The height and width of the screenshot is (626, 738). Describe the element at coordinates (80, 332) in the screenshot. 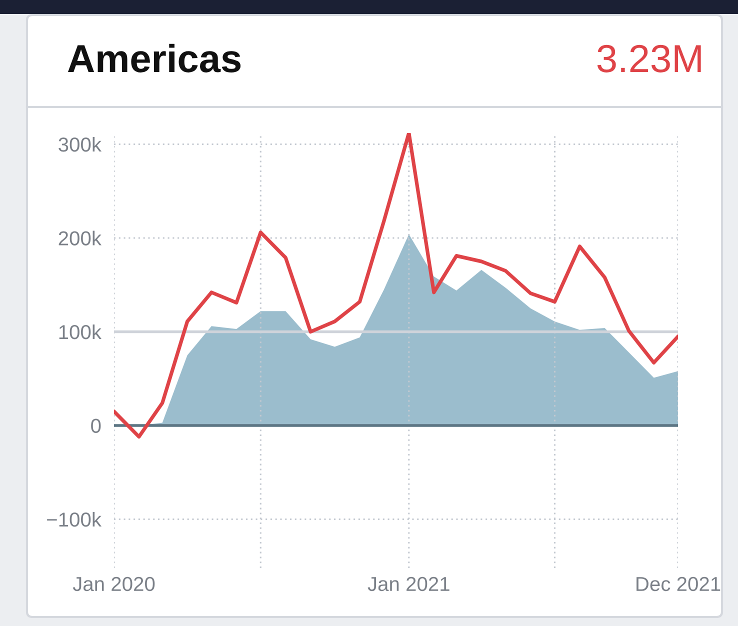

I see `y-tick-label: 100k` at that location.